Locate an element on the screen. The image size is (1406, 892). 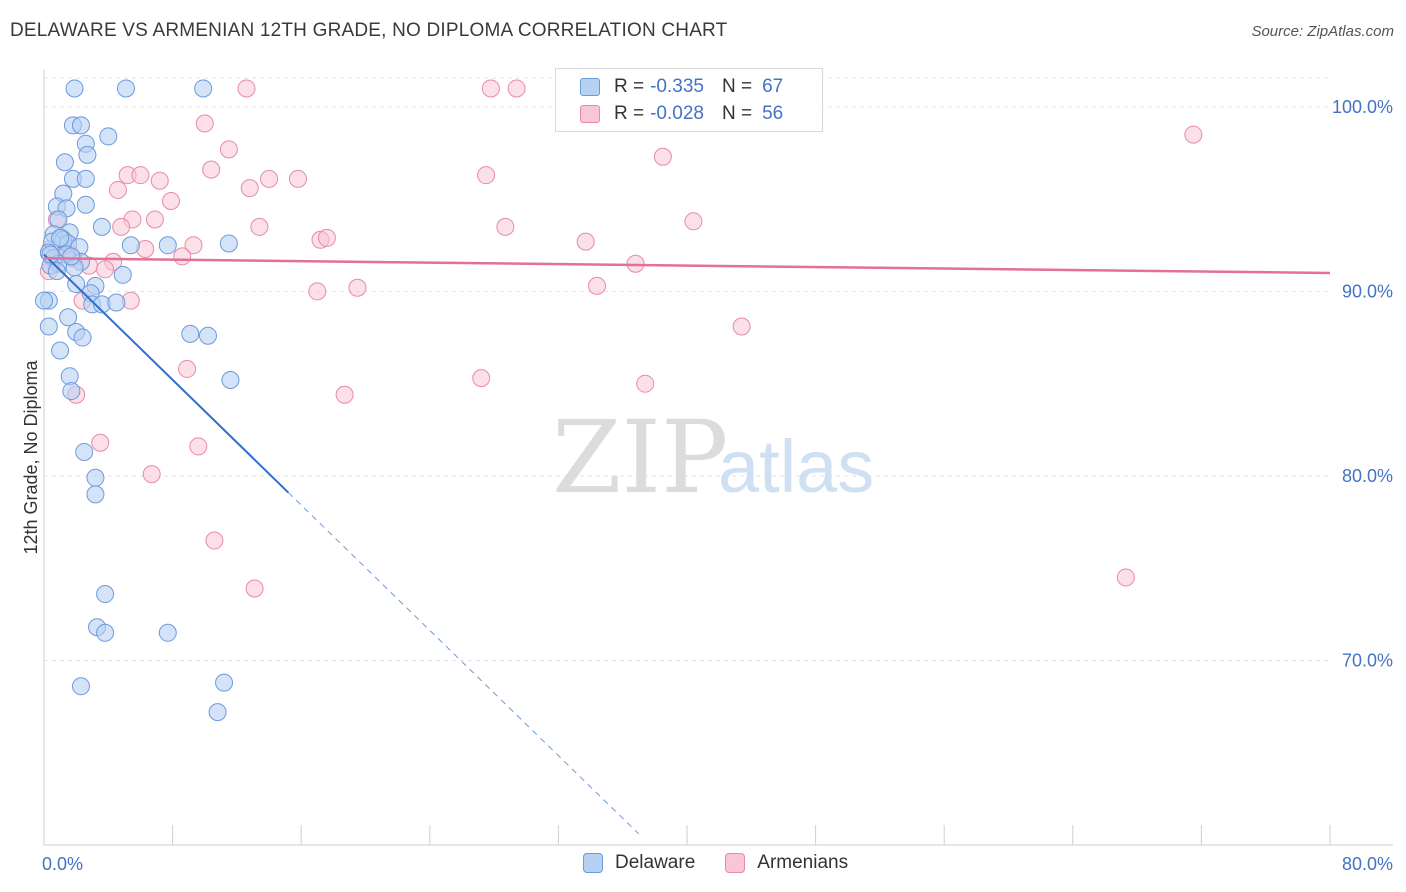
watermark-atlas: atlas is located at coordinates (796, 466).